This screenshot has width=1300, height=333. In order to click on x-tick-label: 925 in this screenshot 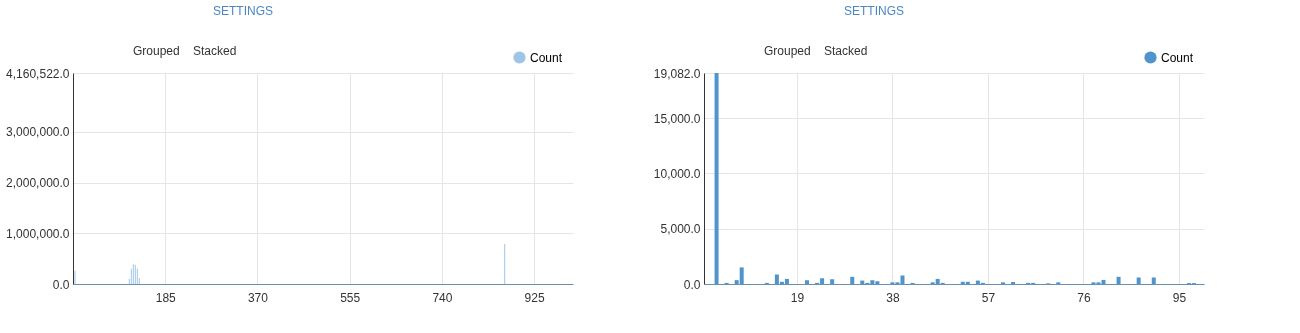, I will do `click(534, 297)`.